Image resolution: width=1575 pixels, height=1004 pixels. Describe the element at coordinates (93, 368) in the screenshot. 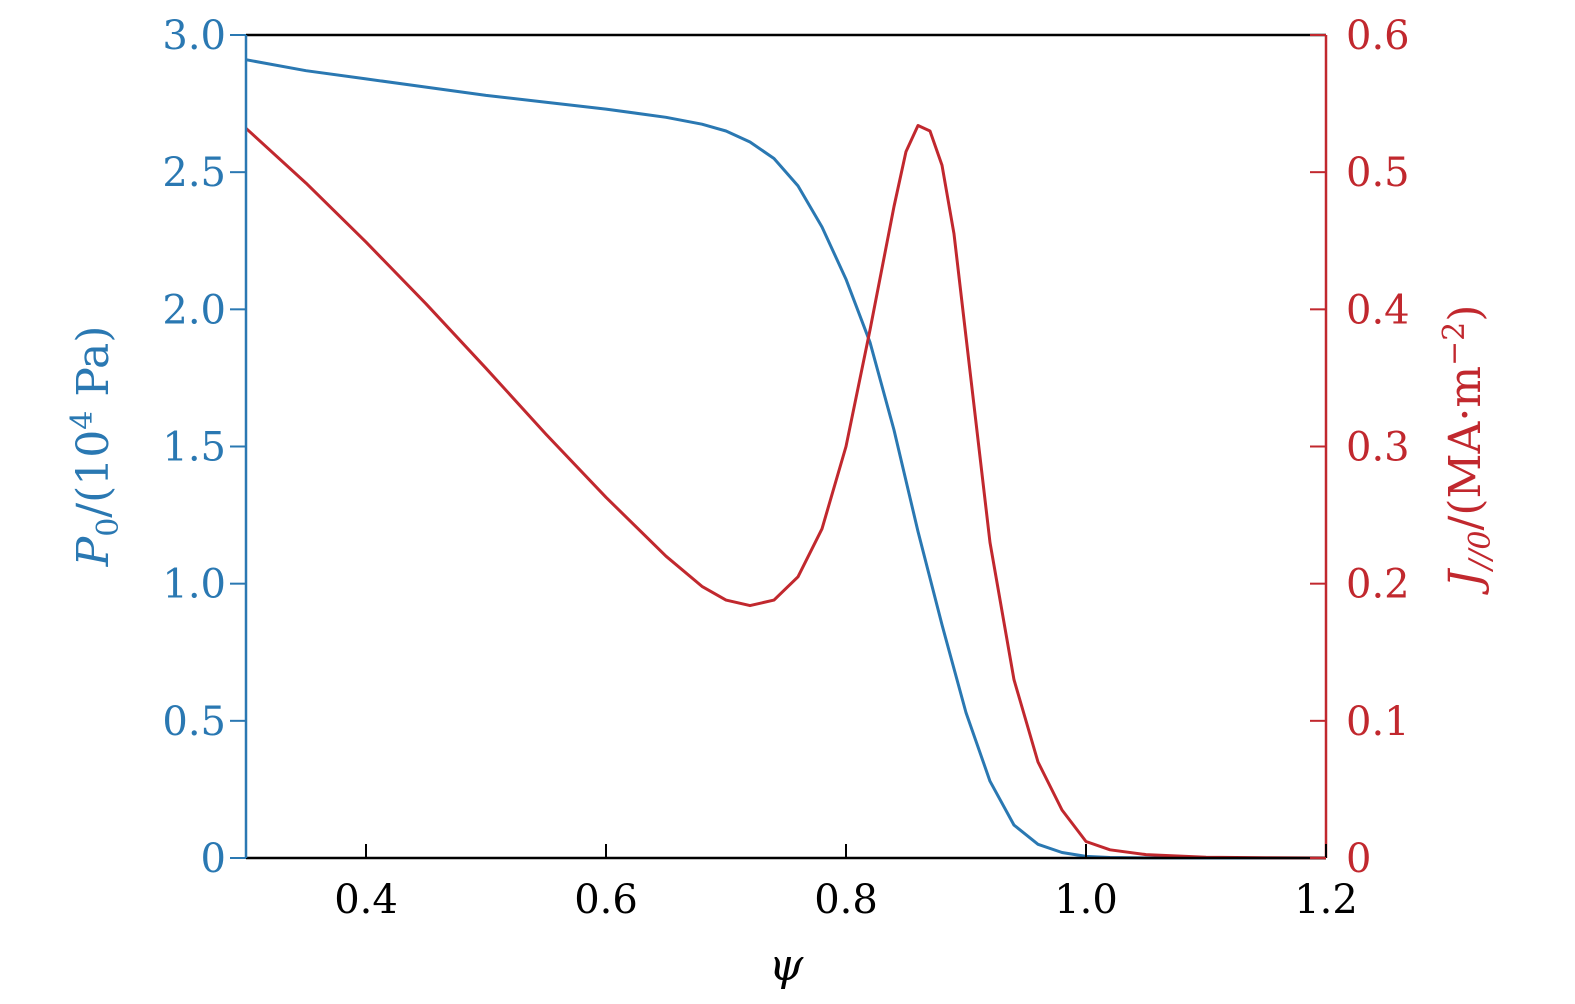

I see `left-y-label-unit-end: Pa)` at that location.